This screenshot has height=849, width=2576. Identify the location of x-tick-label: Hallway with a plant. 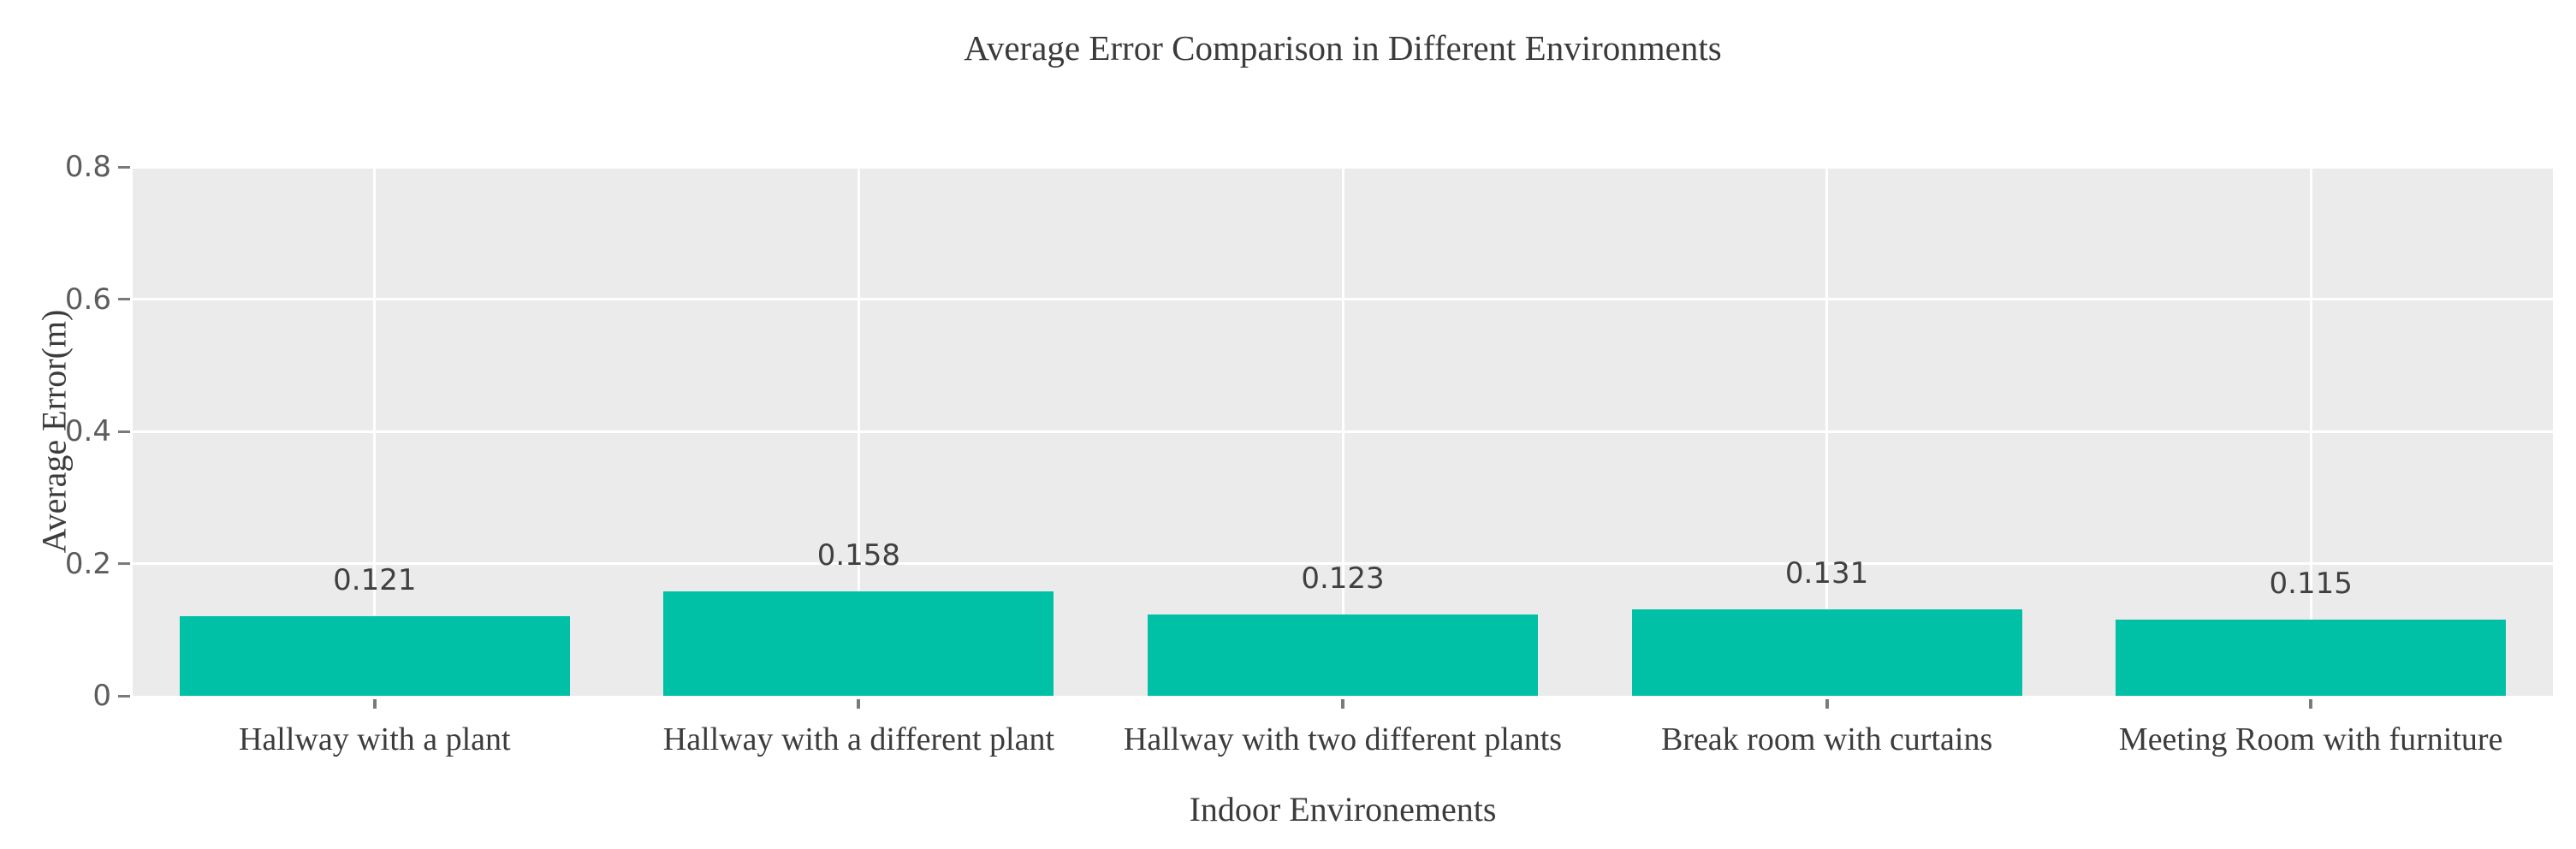
(374, 739).